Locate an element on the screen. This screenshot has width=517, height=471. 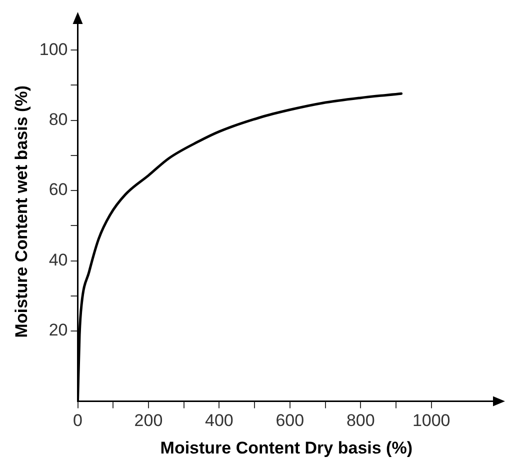
y-tick-label: 60 is located at coordinates (58, 190).